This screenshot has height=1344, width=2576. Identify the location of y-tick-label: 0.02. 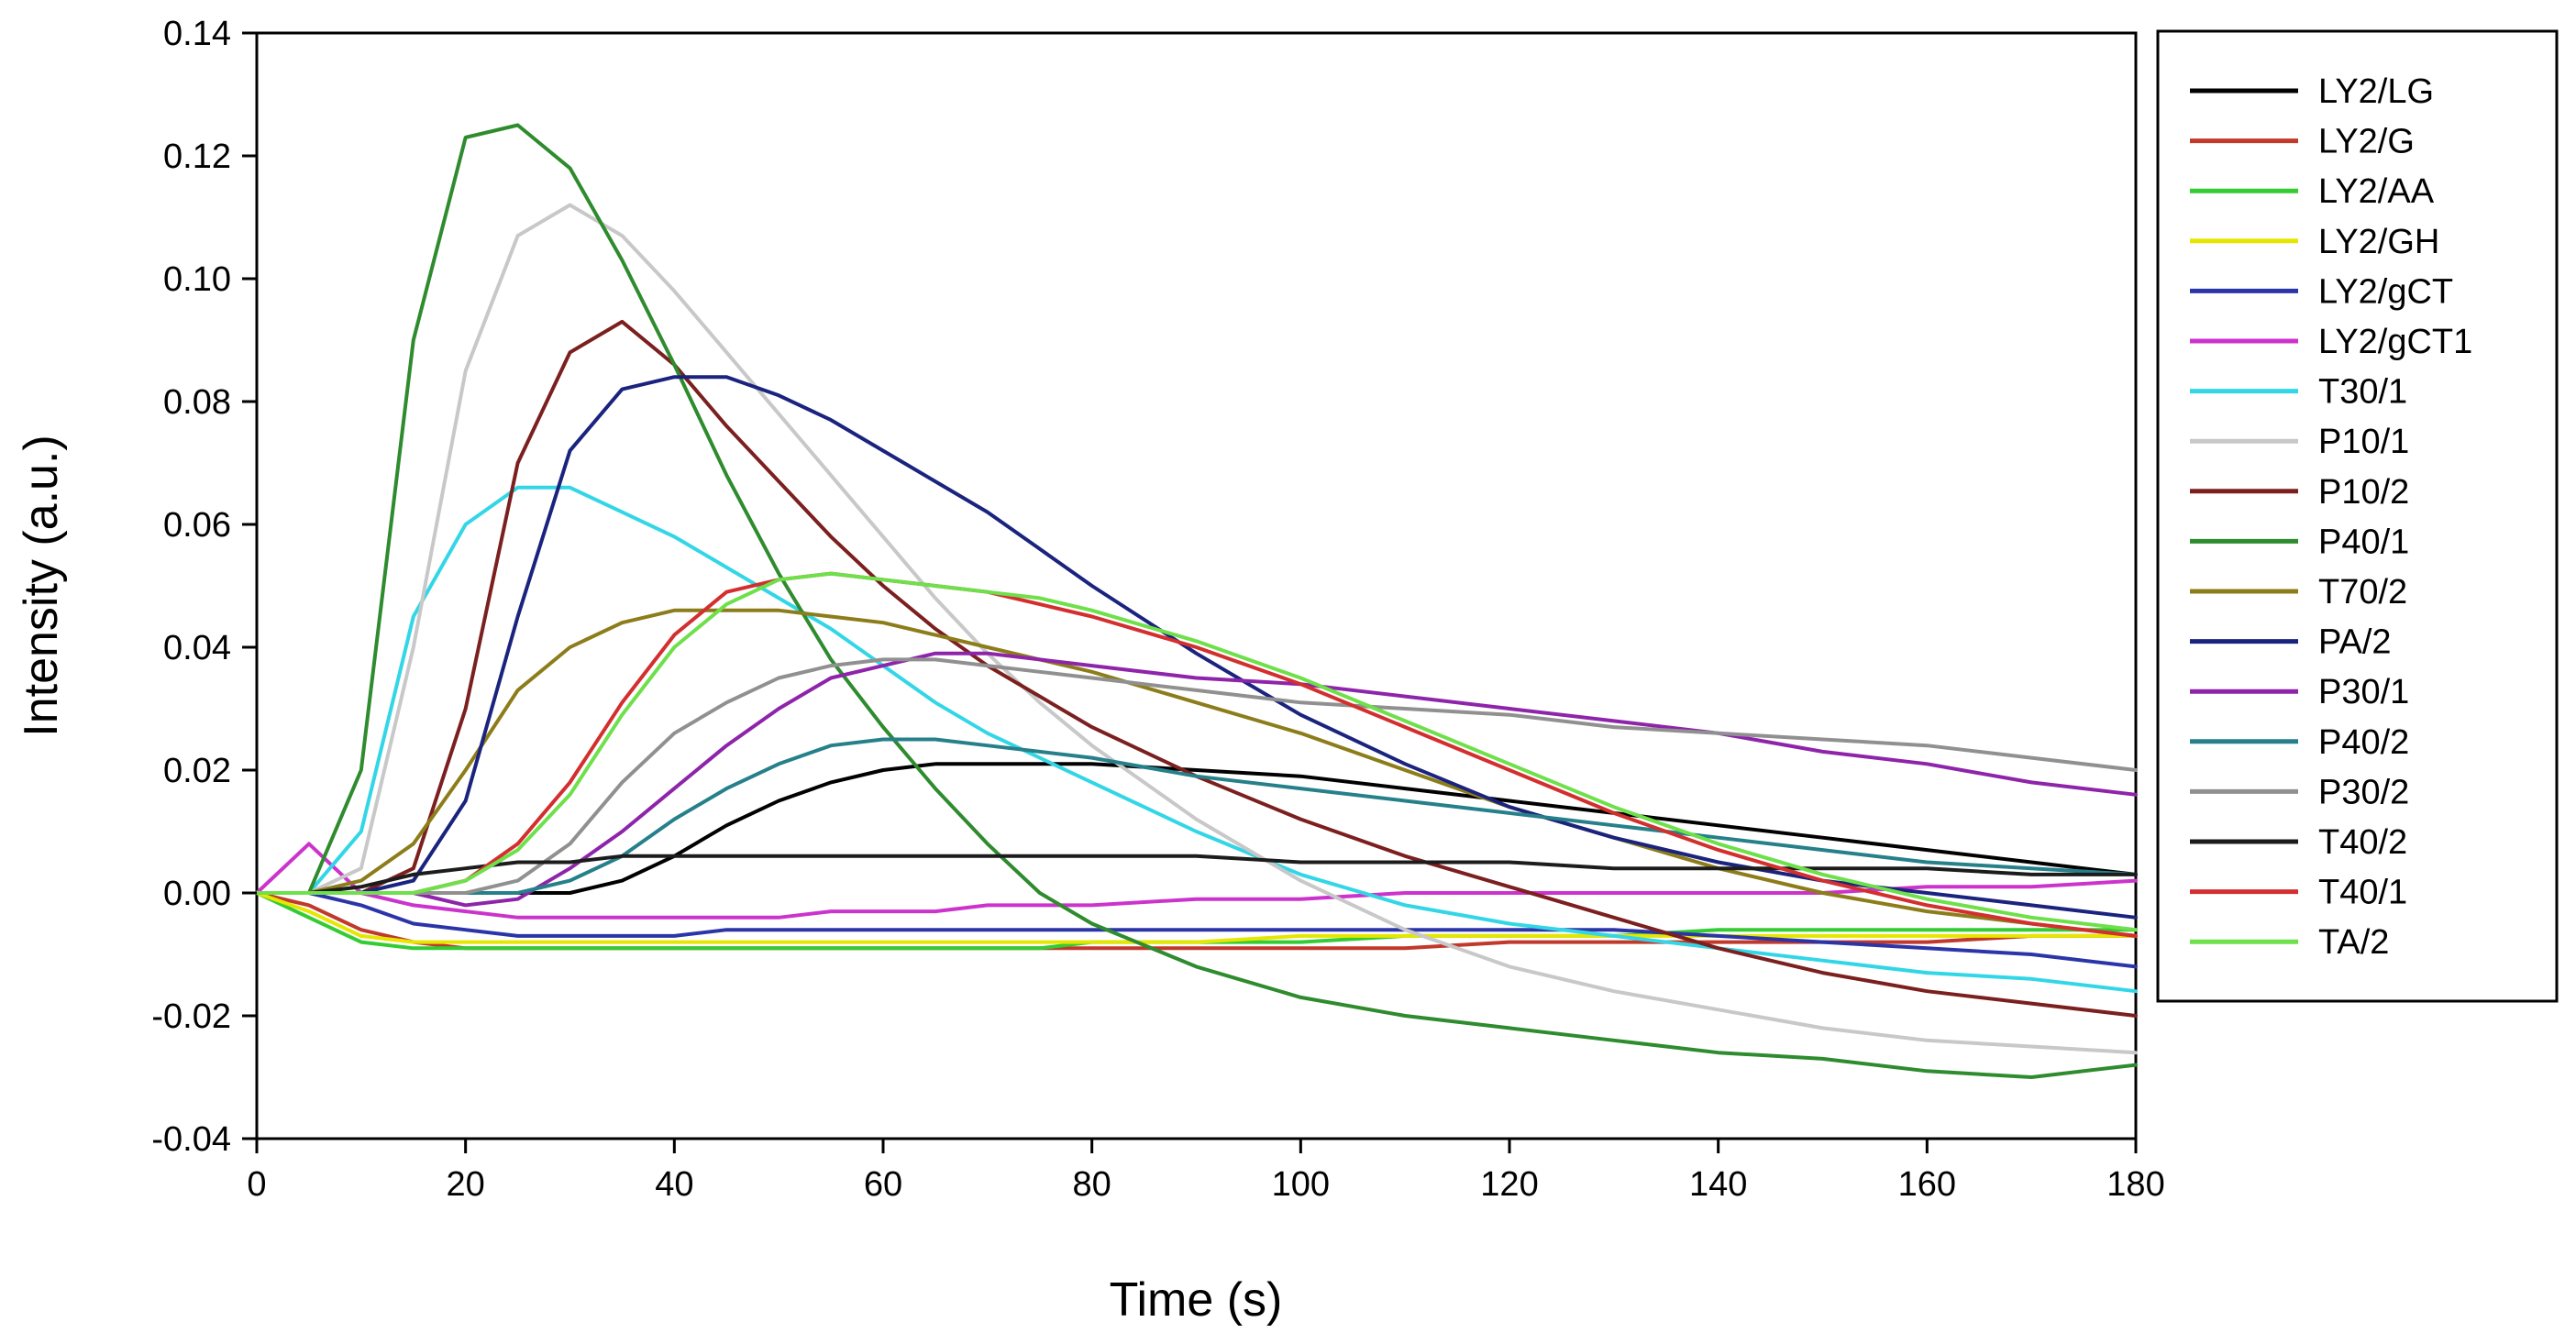
(197, 771).